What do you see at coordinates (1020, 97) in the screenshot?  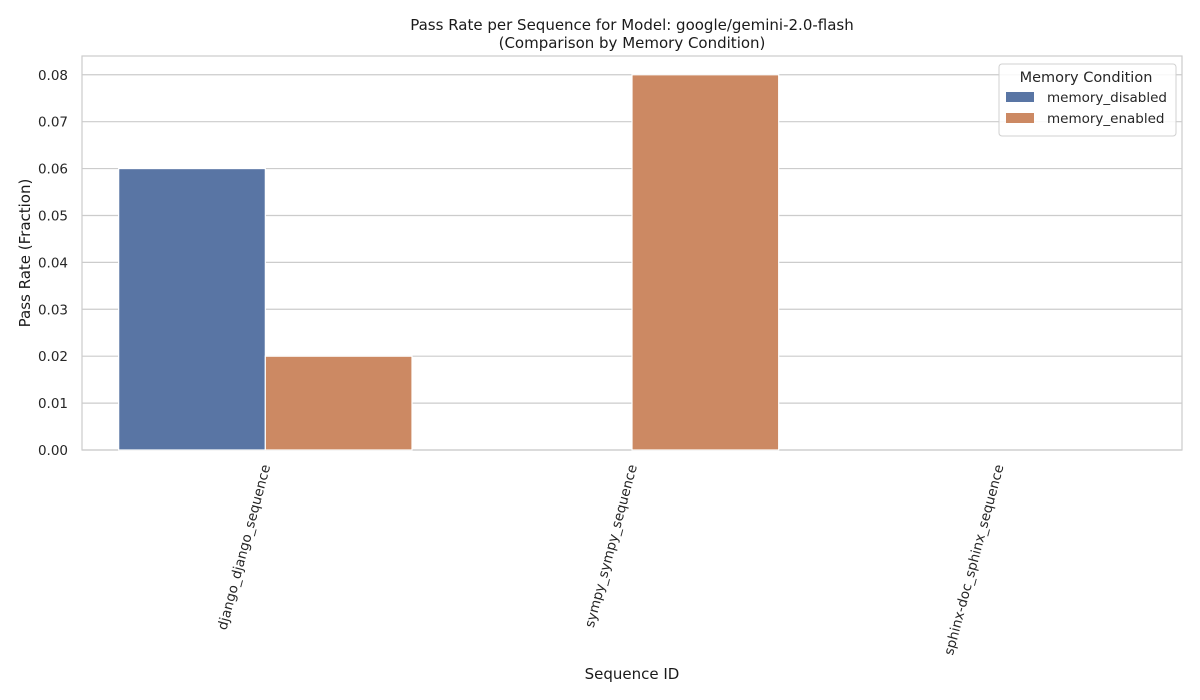 I see `legend-swatch-memory_disabled` at bounding box center [1020, 97].